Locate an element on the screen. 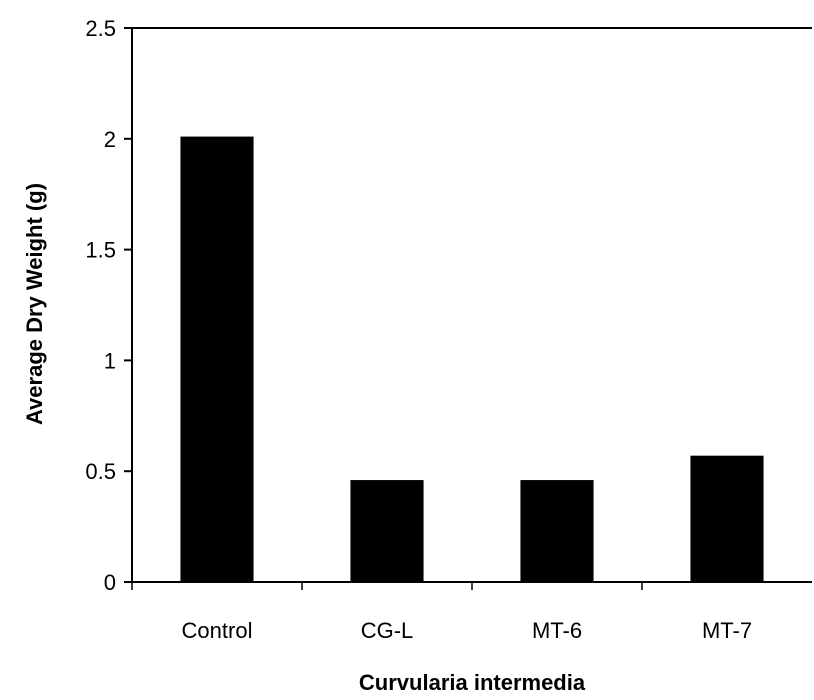 The width and height of the screenshot is (814, 700). x-tick-label: CG-L is located at coordinates (387, 630).